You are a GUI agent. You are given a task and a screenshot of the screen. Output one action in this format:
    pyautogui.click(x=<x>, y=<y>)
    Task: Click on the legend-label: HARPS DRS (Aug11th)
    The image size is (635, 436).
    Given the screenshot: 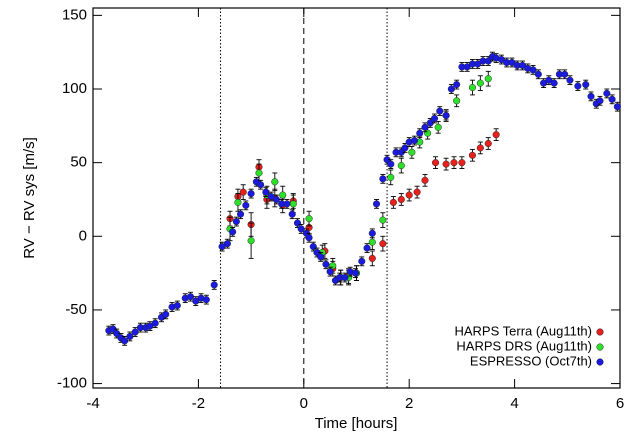 What is the action you would take?
    pyautogui.click(x=524, y=345)
    